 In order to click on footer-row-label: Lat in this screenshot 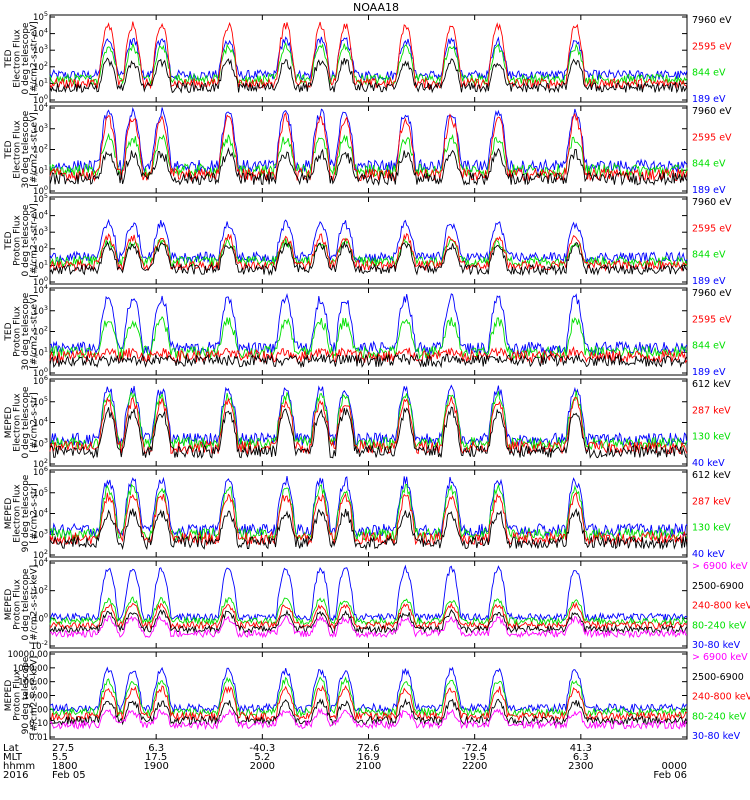, I will do `click(11, 748)`.